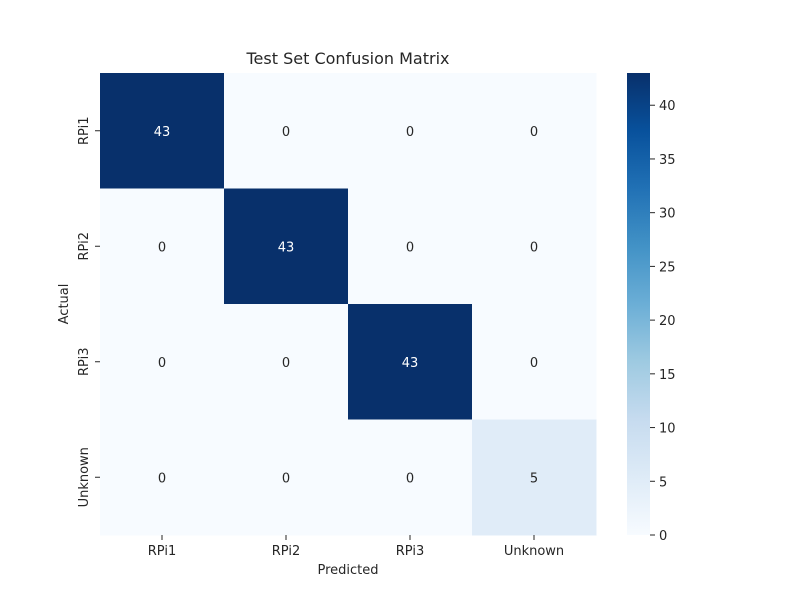 The image size is (800, 600). Describe the element at coordinates (162, 551) in the screenshot. I see `x-tick-label: RPi1` at that location.